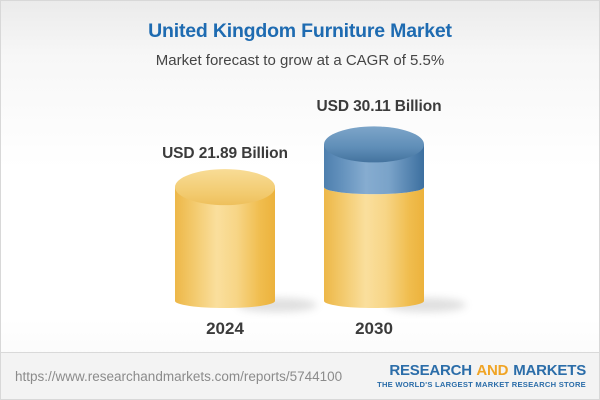 The height and width of the screenshot is (400, 600). I want to click on logo-word-markets: MARKETS, so click(549, 371).